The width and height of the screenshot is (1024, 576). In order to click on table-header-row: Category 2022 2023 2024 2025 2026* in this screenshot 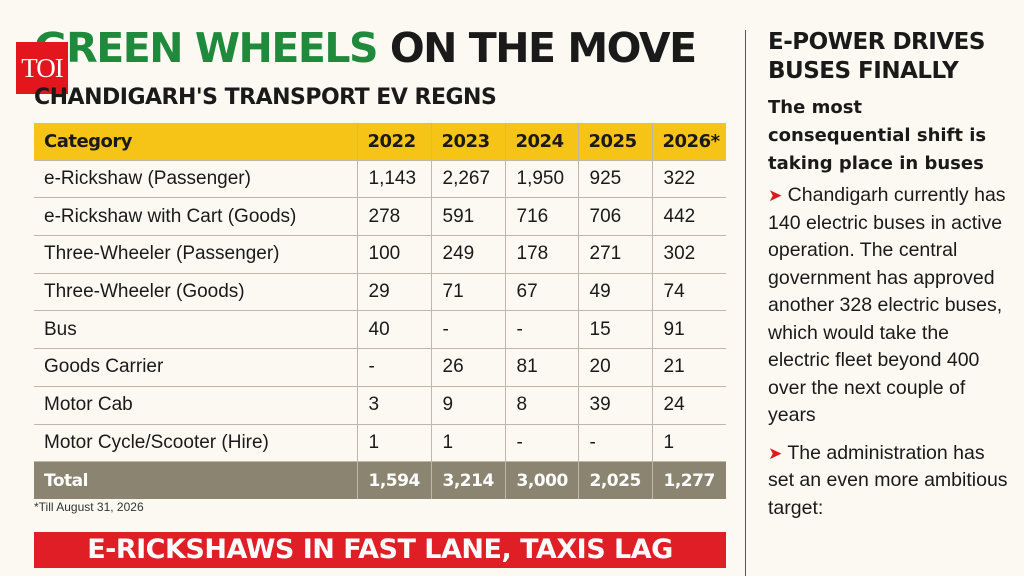, I will do `click(380, 142)`.